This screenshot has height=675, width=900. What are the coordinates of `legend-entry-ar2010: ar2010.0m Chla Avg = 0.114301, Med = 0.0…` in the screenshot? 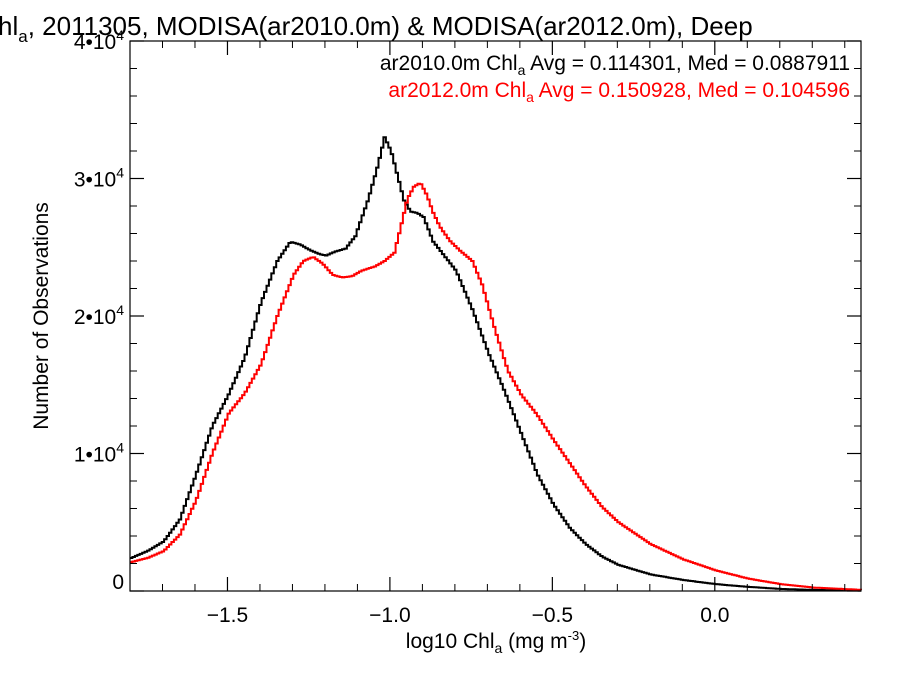 It's located at (615, 65).